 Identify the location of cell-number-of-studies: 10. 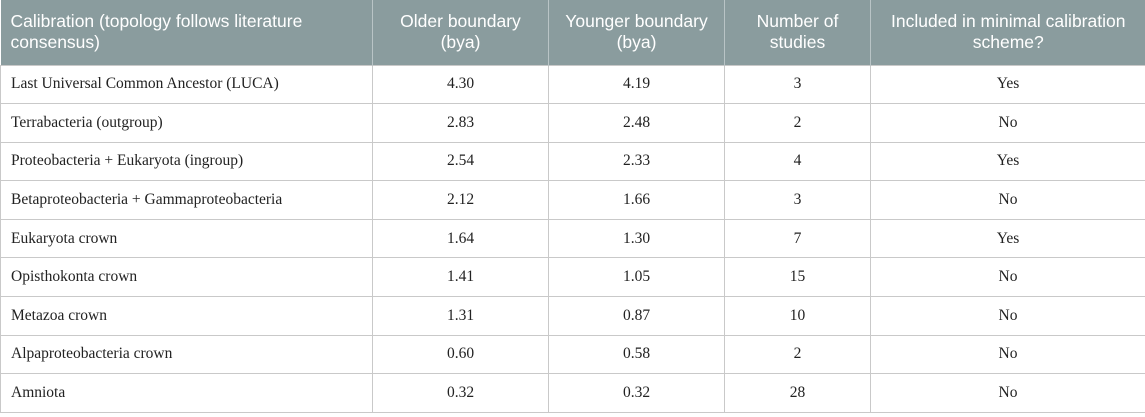
(797, 316).